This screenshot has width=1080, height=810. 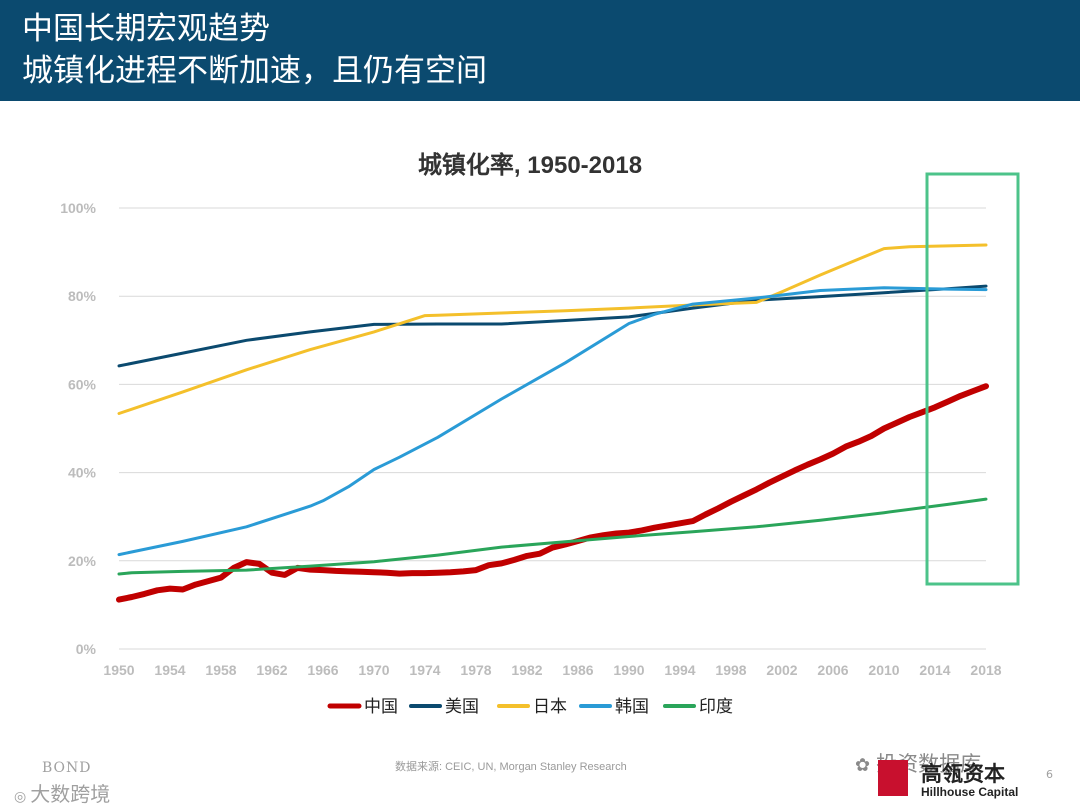 I want to click on x-tick-label: 1990, so click(x=628, y=670).